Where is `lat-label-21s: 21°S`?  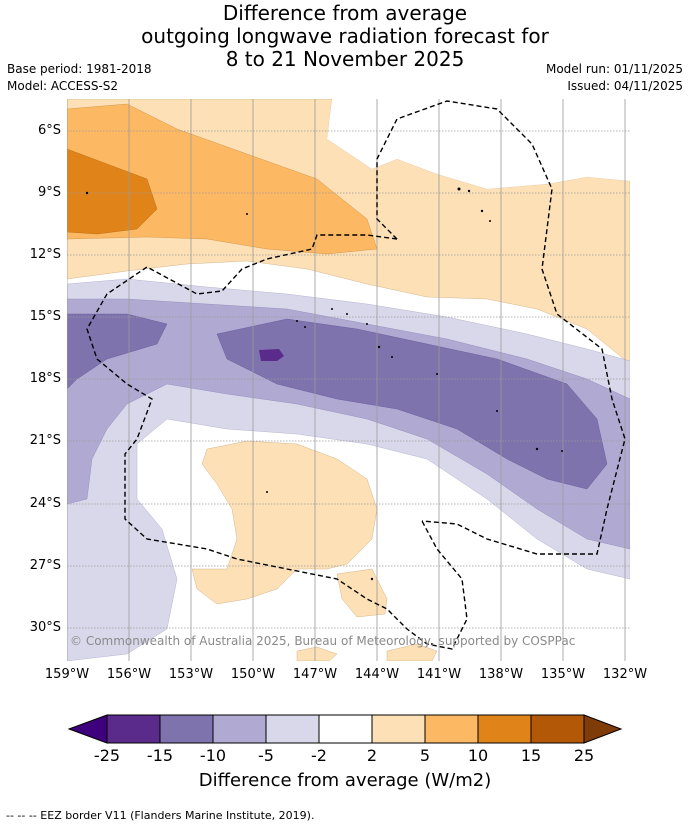
lat-label-21s: 21°S is located at coordinates (45, 440).